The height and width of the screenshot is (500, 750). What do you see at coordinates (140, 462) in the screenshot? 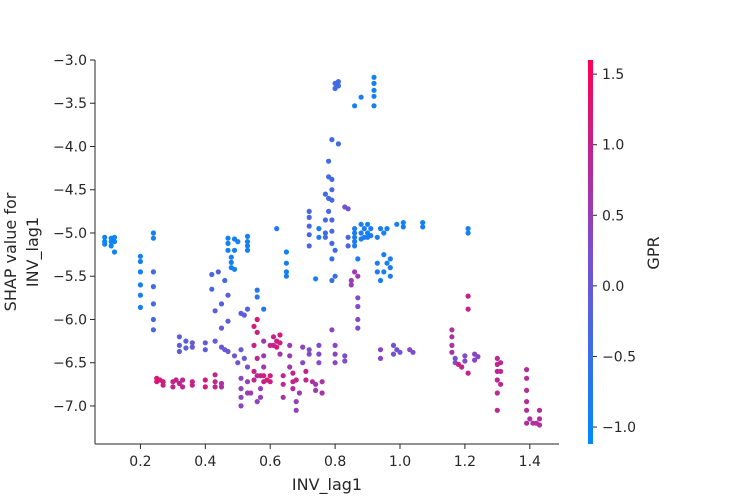
I see `x-tick-label: 0.2` at bounding box center [140, 462].